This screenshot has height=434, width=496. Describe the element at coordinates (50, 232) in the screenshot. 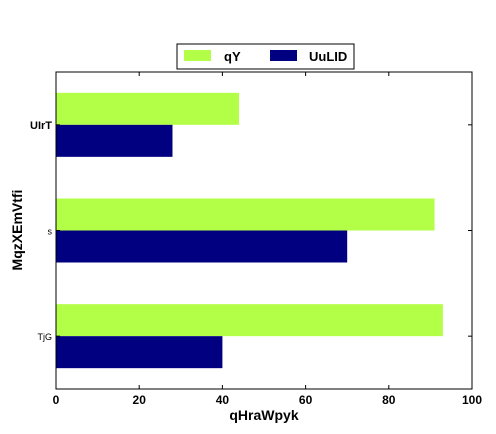

I see `y-tick-label: s` at that location.